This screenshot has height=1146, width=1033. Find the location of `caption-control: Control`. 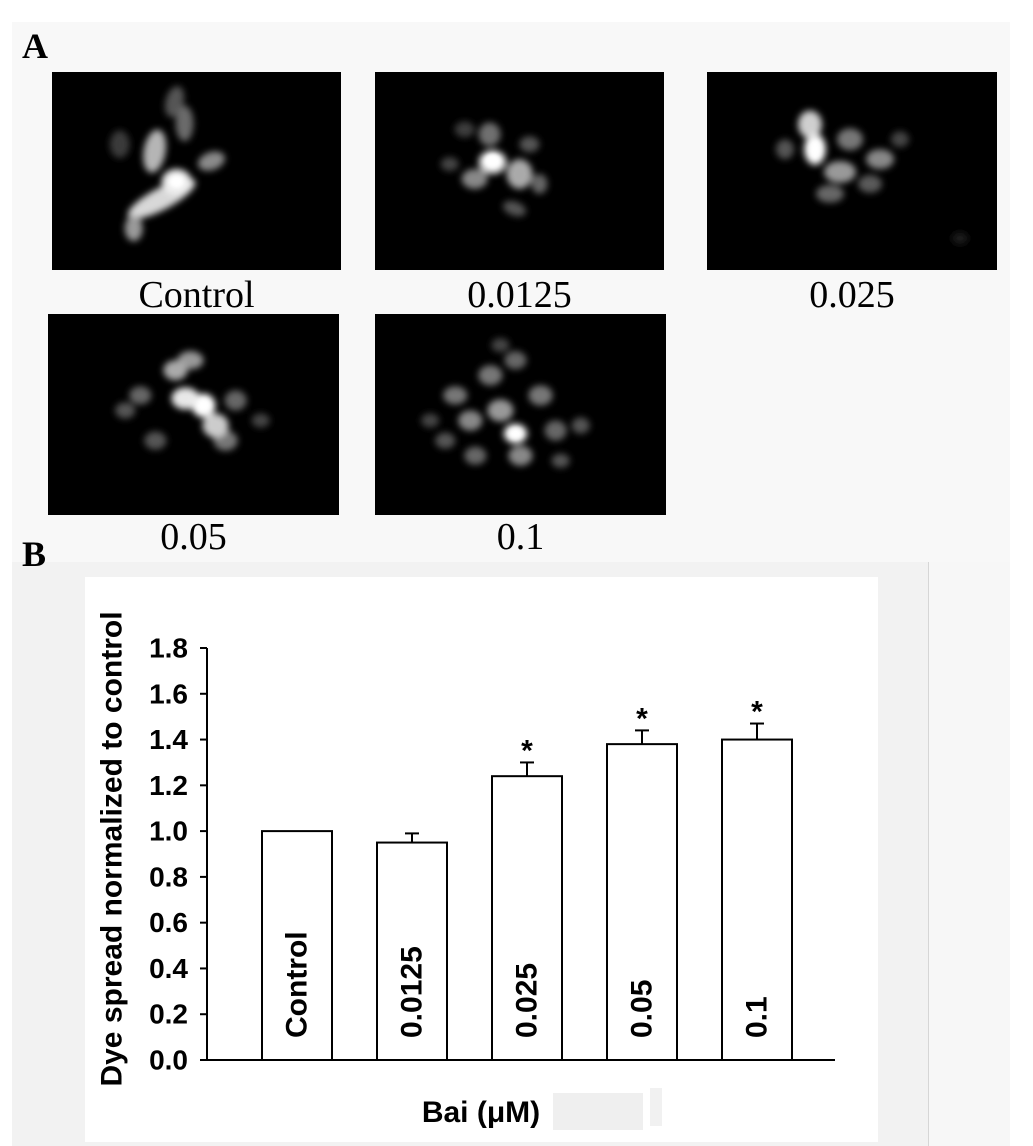

caption-control: Control is located at coordinates (196, 295).